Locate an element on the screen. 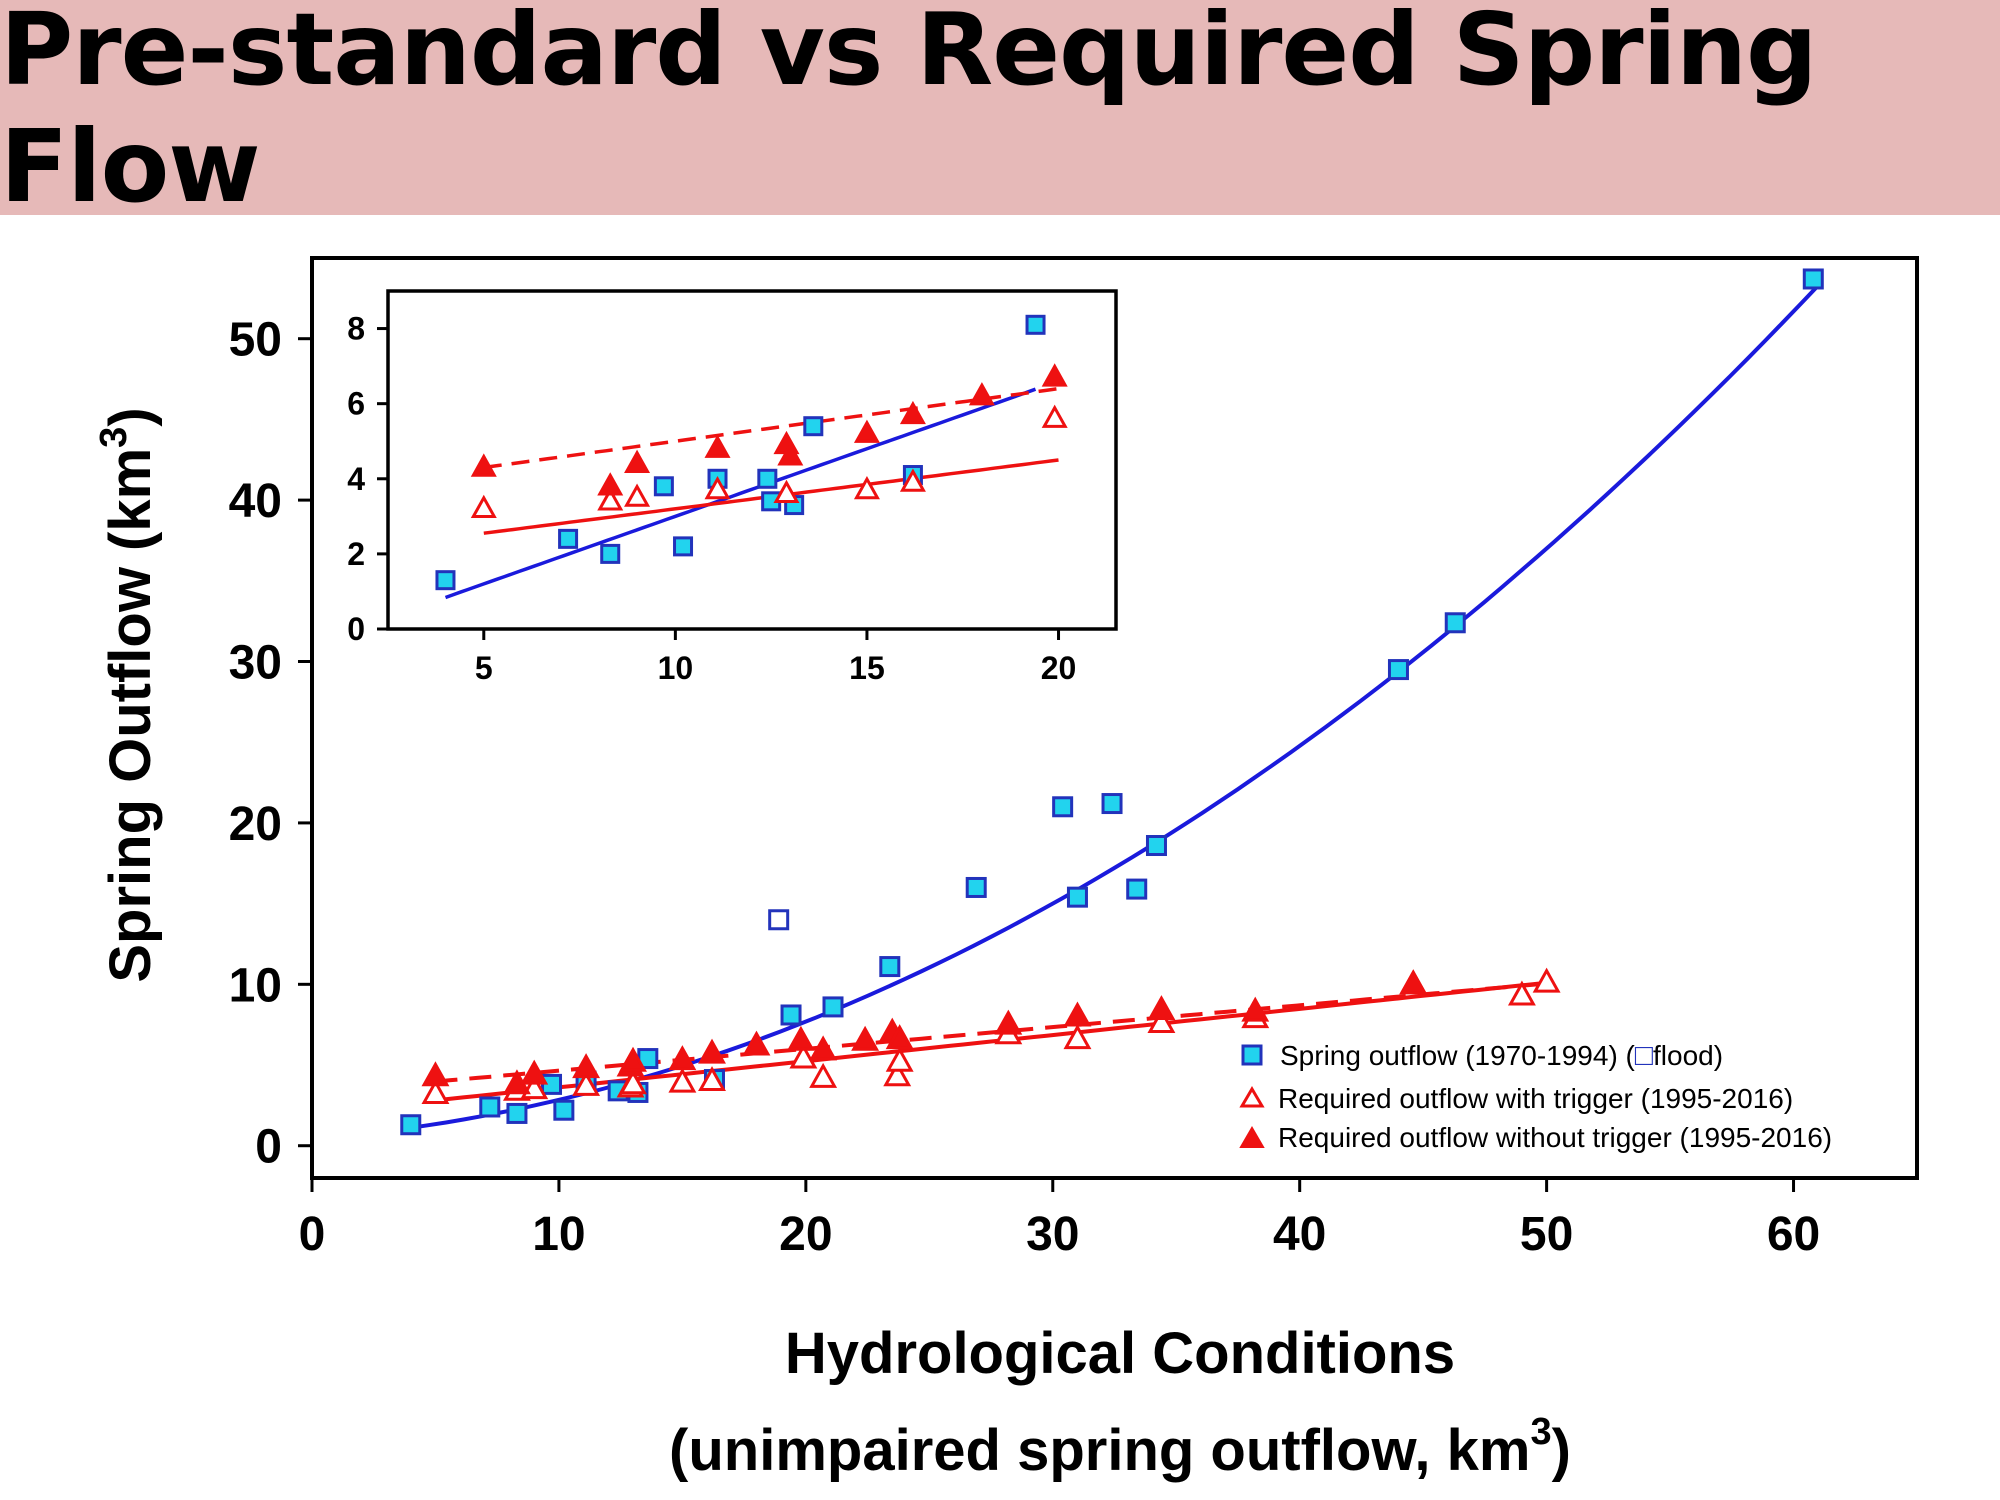  x-axis-subtitle-sup: 3 is located at coordinates (1540, 1432).